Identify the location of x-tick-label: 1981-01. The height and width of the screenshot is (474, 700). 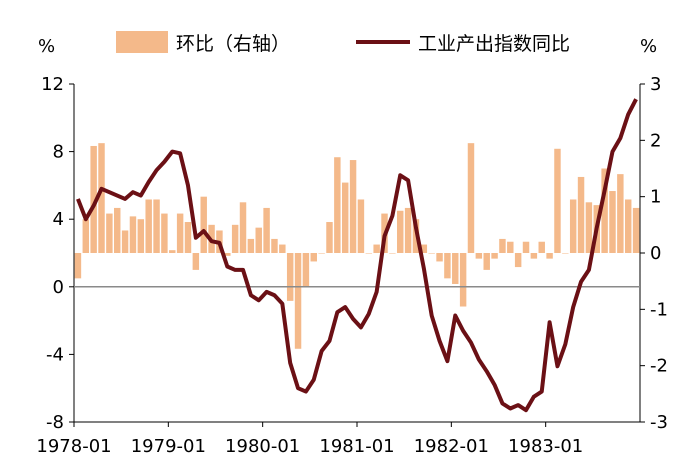
(356, 446).